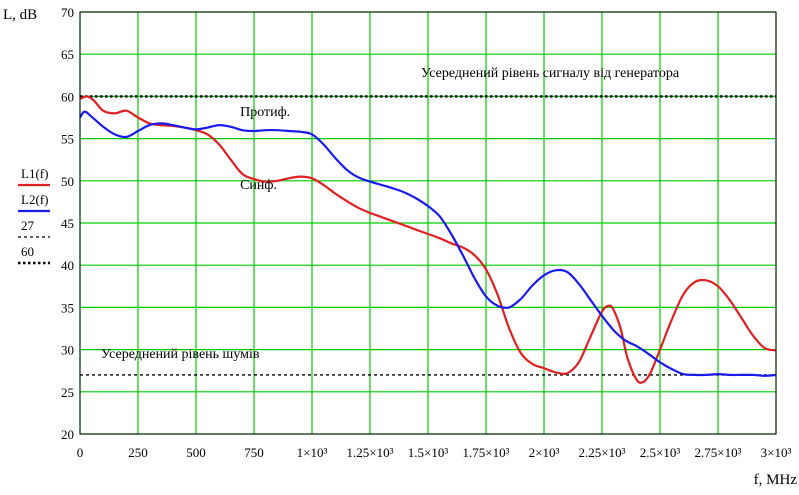 This screenshot has width=799, height=495. Describe the element at coordinates (67, 139) in the screenshot. I see `y-tick-label: 55` at that location.